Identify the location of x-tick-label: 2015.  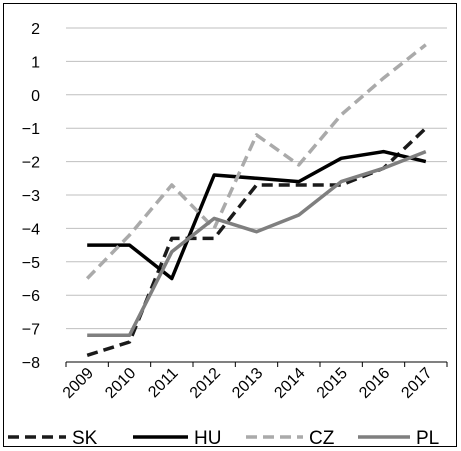
(332, 383).